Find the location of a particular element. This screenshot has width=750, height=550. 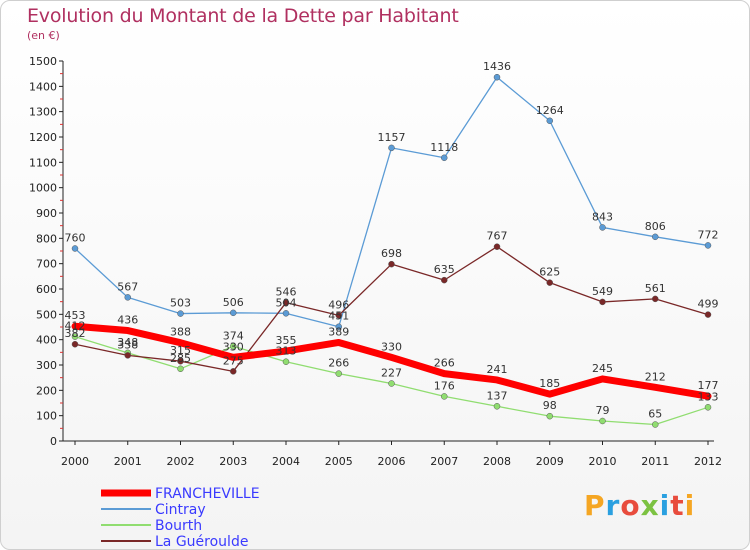

data-label: 451 is located at coordinates (338, 316).